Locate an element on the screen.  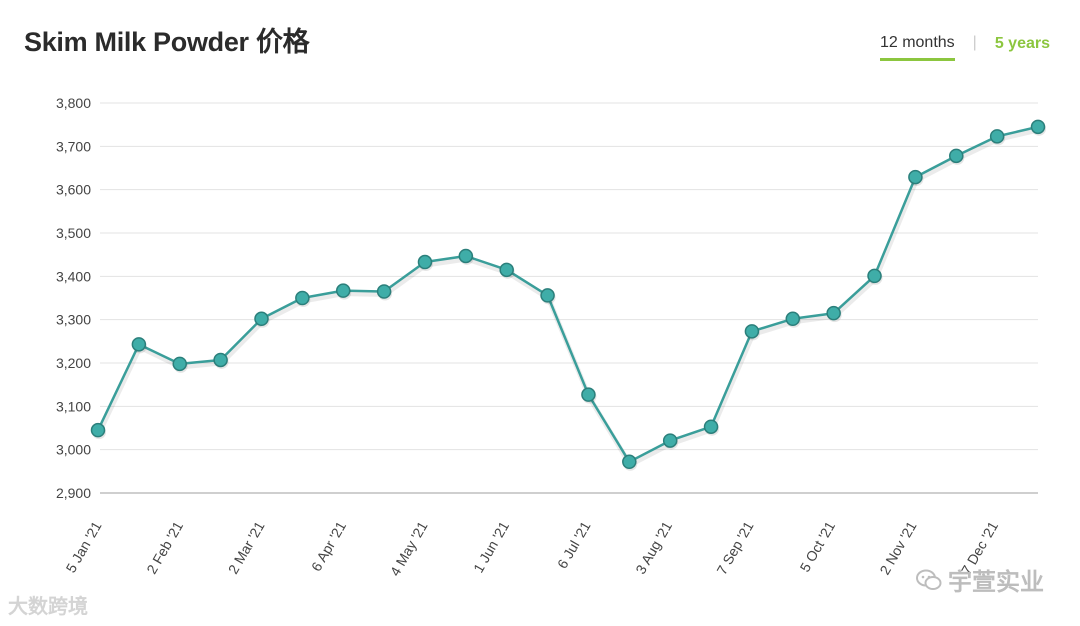
y-tick-label: 3,500 is located at coordinates (73, 233).